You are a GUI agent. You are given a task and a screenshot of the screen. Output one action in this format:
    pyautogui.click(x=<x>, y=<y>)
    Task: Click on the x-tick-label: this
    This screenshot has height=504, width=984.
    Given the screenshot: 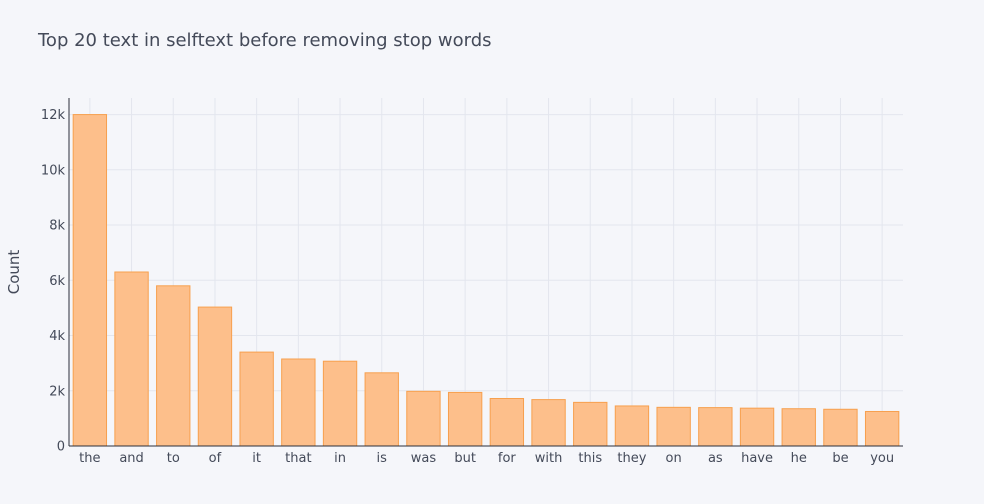 What is the action you would take?
    pyautogui.click(x=590, y=458)
    